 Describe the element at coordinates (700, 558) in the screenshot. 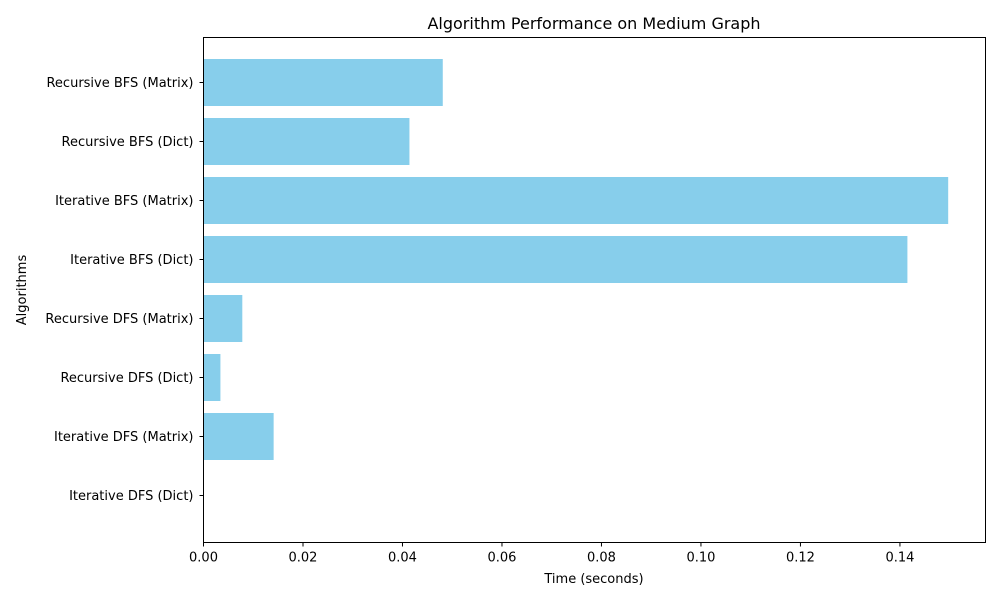

I see `x-tick-label: 0.10` at that location.